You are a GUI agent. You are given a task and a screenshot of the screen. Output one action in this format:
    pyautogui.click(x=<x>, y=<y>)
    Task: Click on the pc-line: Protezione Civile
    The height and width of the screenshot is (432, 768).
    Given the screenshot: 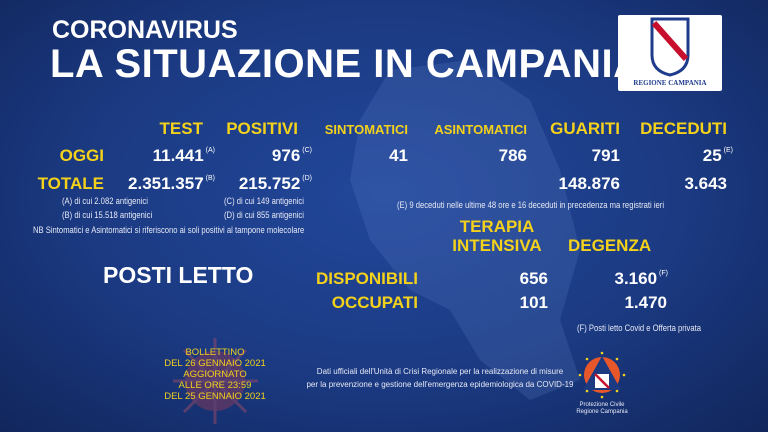 What is the action you would take?
    pyautogui.click(x=602, y=405)
    